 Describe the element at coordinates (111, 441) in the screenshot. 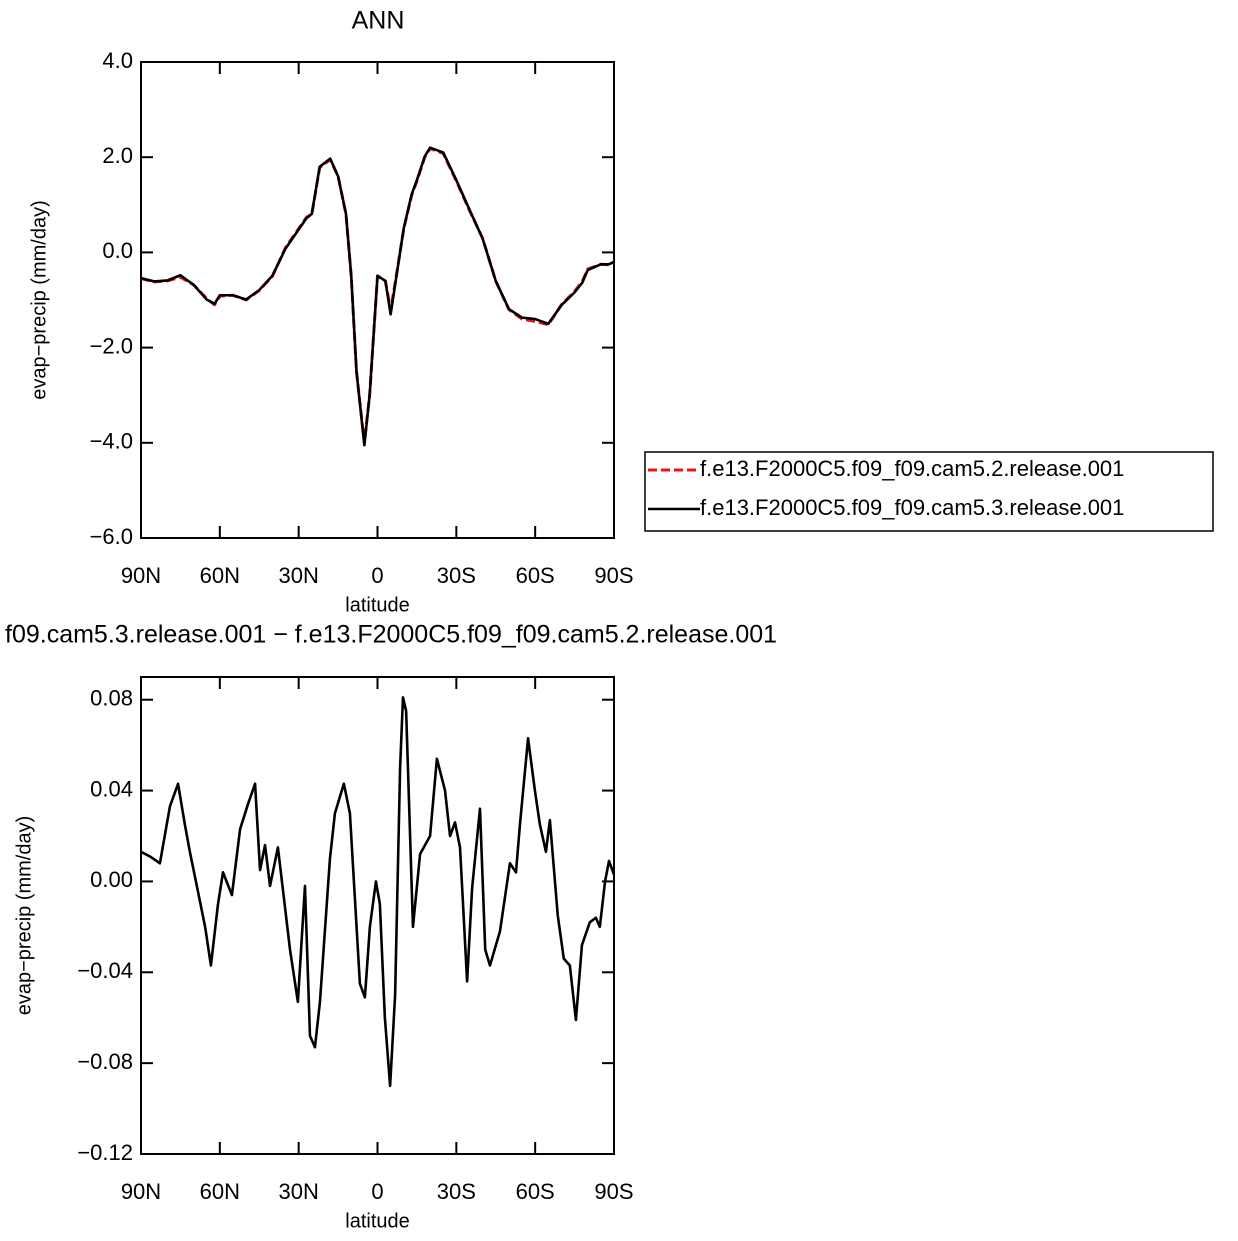

I see `y-tick-label: −4.0` at that location.